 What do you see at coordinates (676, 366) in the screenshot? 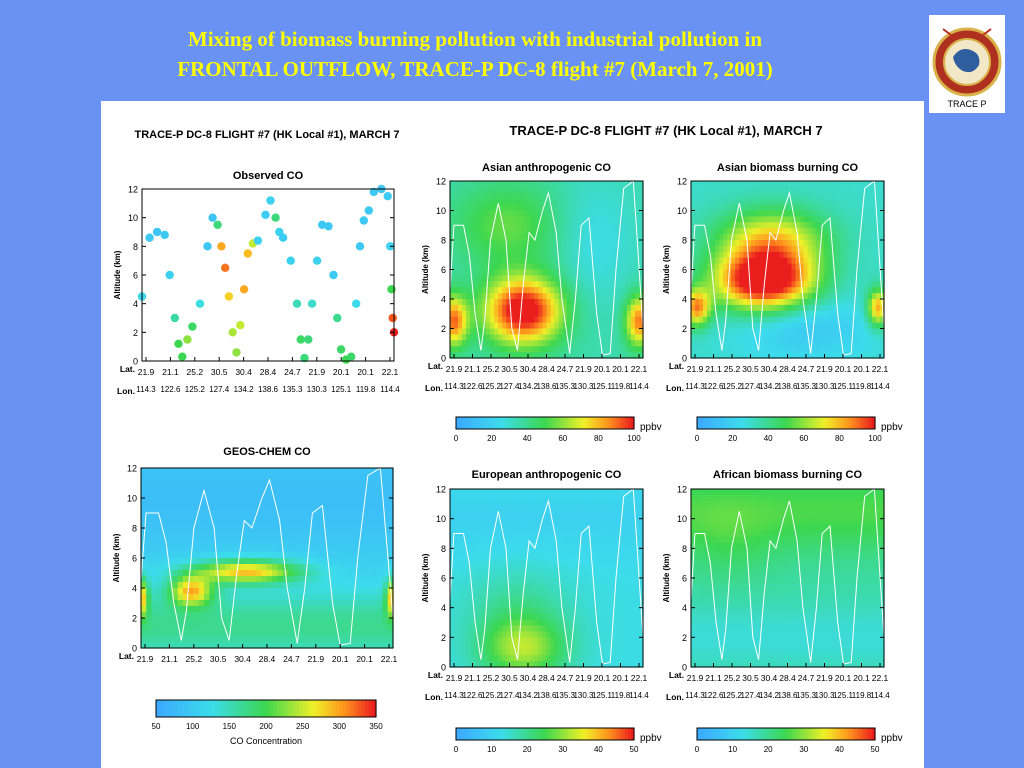
I see `asian-biomass-burning-co-lat-row-label: Lat.` at bounding box center [676, 366].